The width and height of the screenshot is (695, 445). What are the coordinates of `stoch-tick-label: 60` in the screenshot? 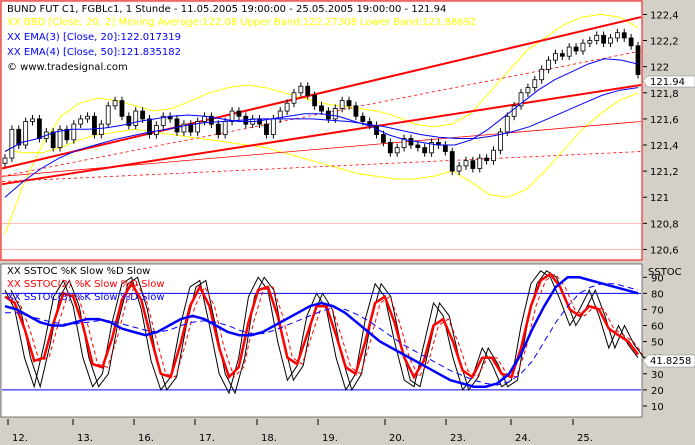 It's located at (657, 327).